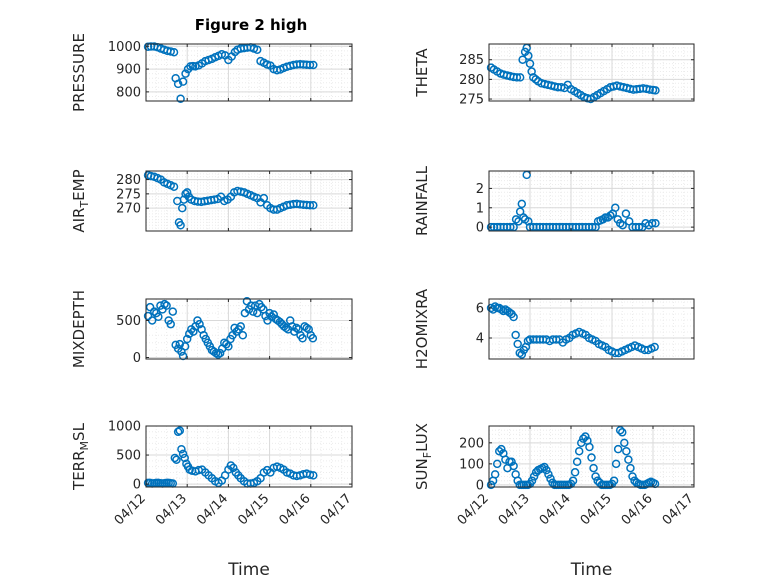 The image size is (778, 583). I want to click on y-axis-label-main: TERR, so click(79, 470).